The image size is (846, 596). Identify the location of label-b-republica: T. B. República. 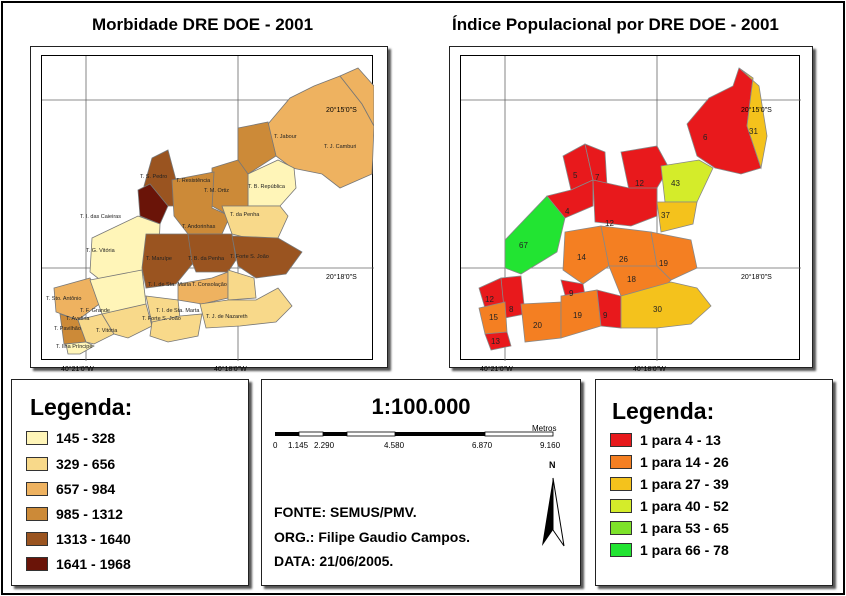
(267, 187).